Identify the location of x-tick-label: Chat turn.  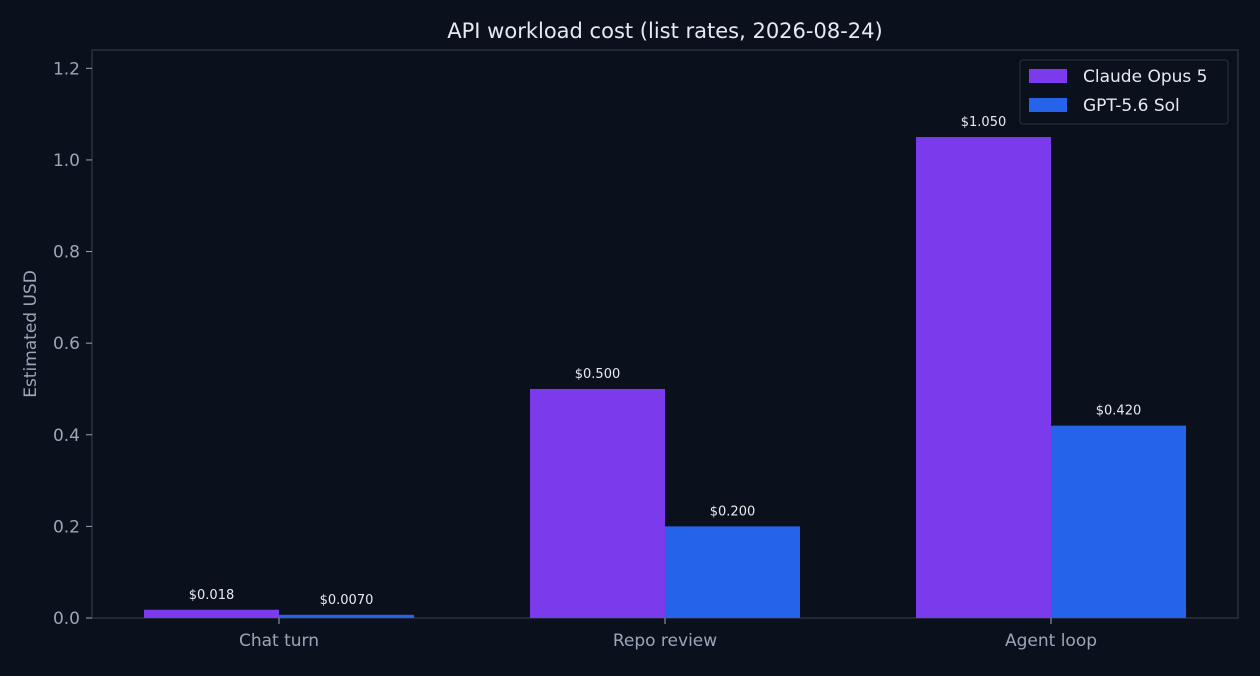
(279, 641).